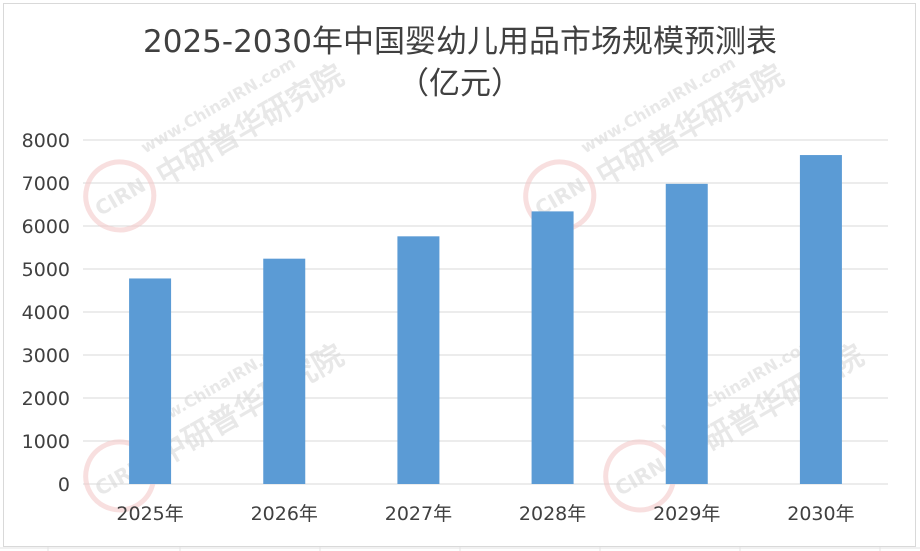 The image size is (920, 551). I want to click on chart-subtitle: （亿元）, so click(460, 84).